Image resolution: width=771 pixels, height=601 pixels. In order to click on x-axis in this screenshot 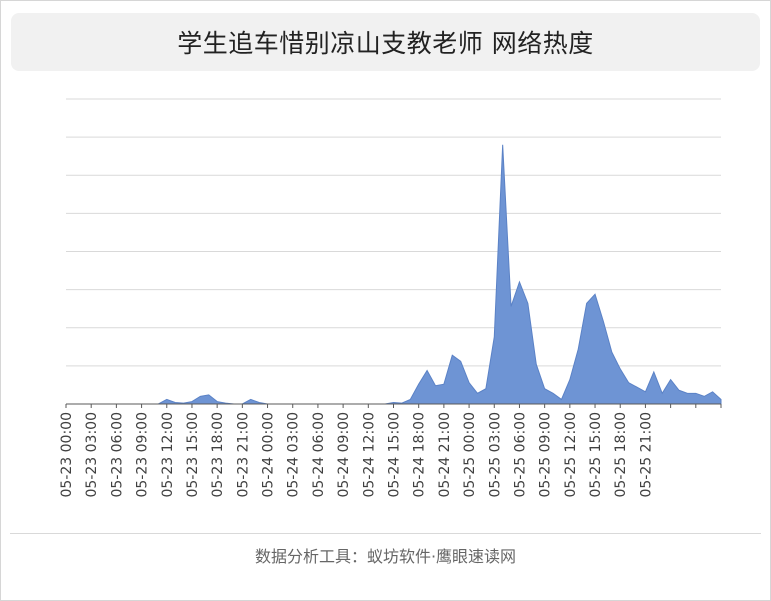, I will do `click(393, 405)`.